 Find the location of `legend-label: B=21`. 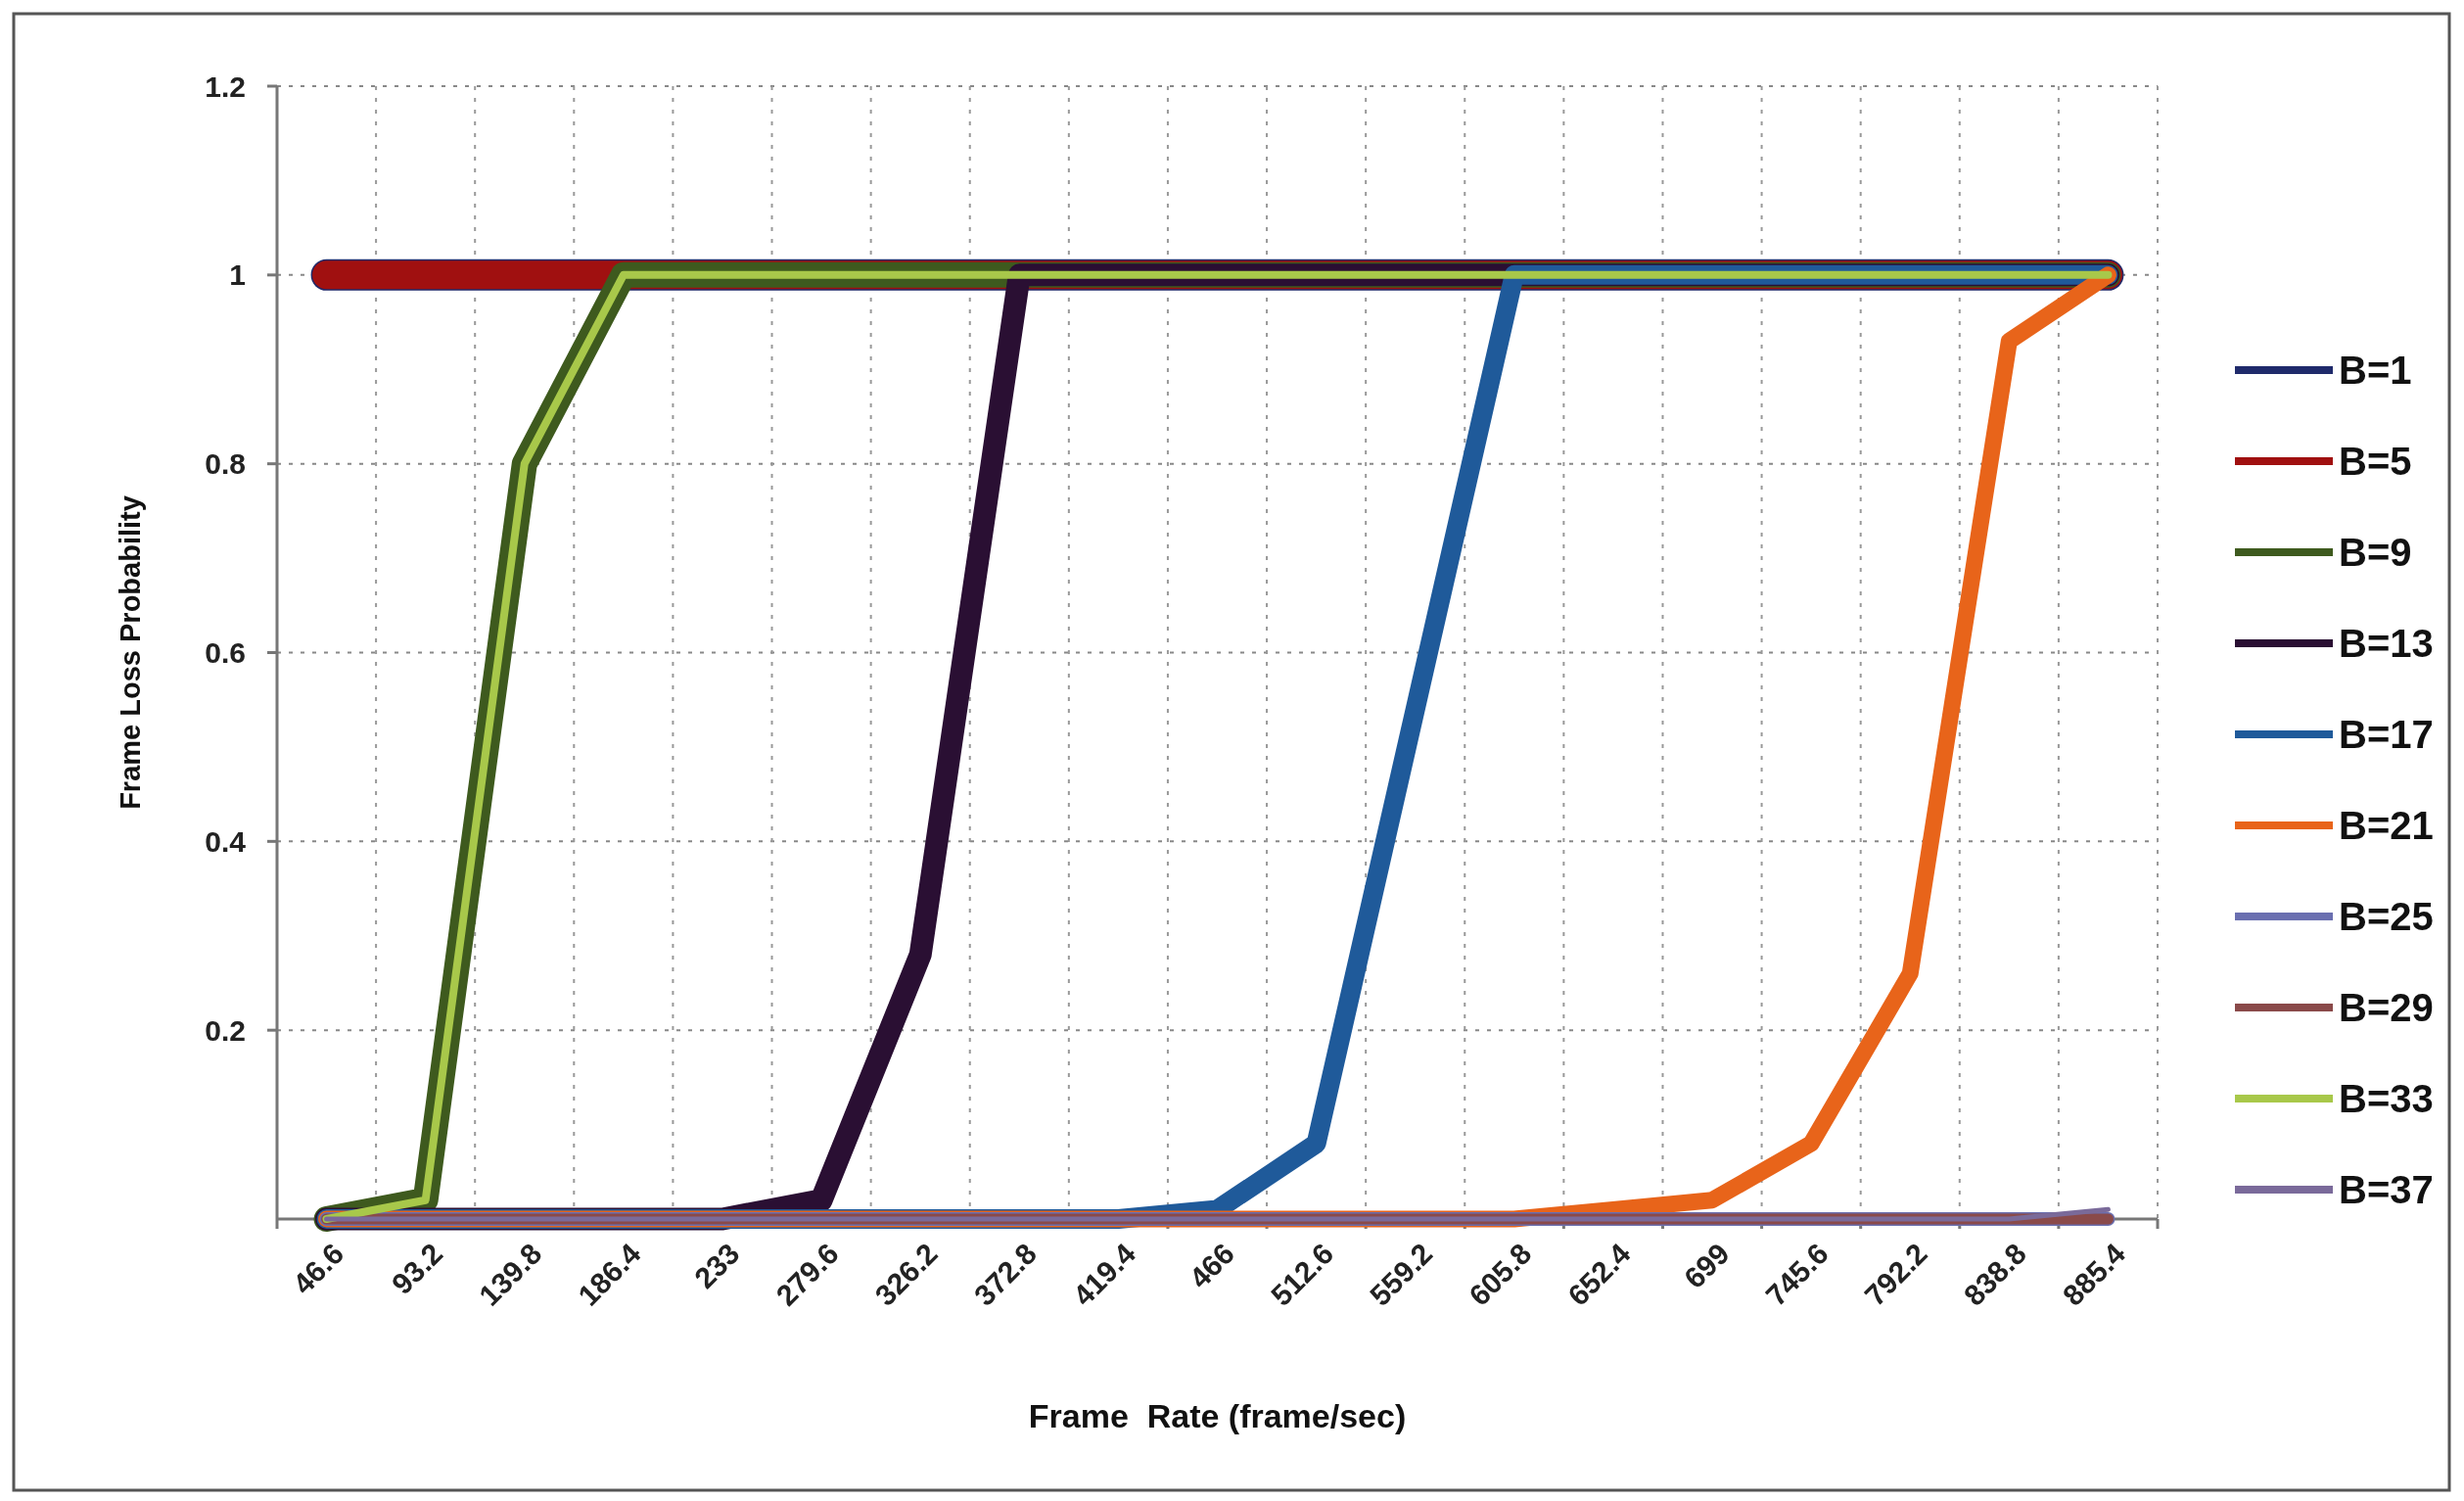

legend-label: B=21 is located at coordinates (2386, 825).